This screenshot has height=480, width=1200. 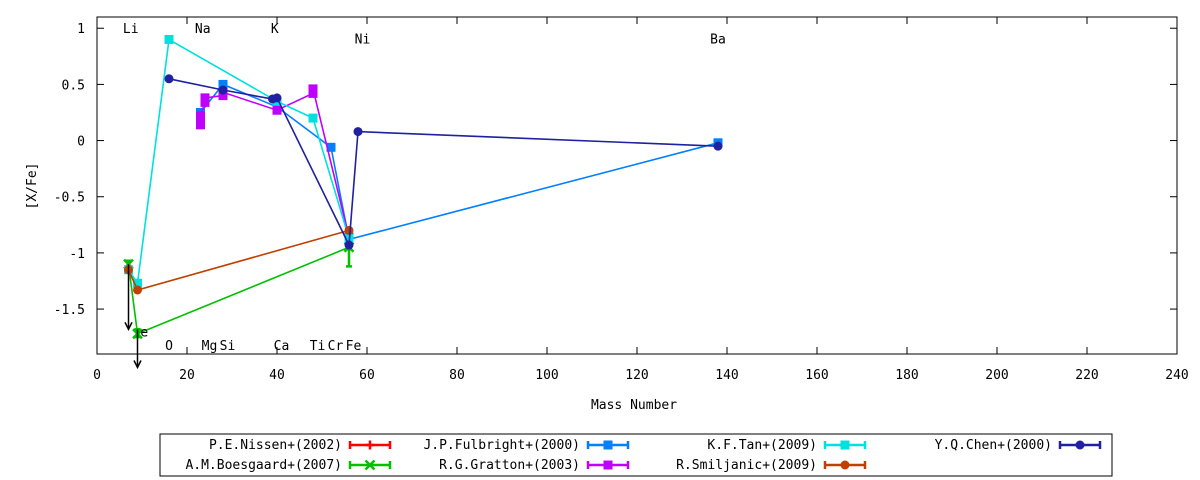 I want to click on x-tick-label: 40, so click(x=277, y=375).